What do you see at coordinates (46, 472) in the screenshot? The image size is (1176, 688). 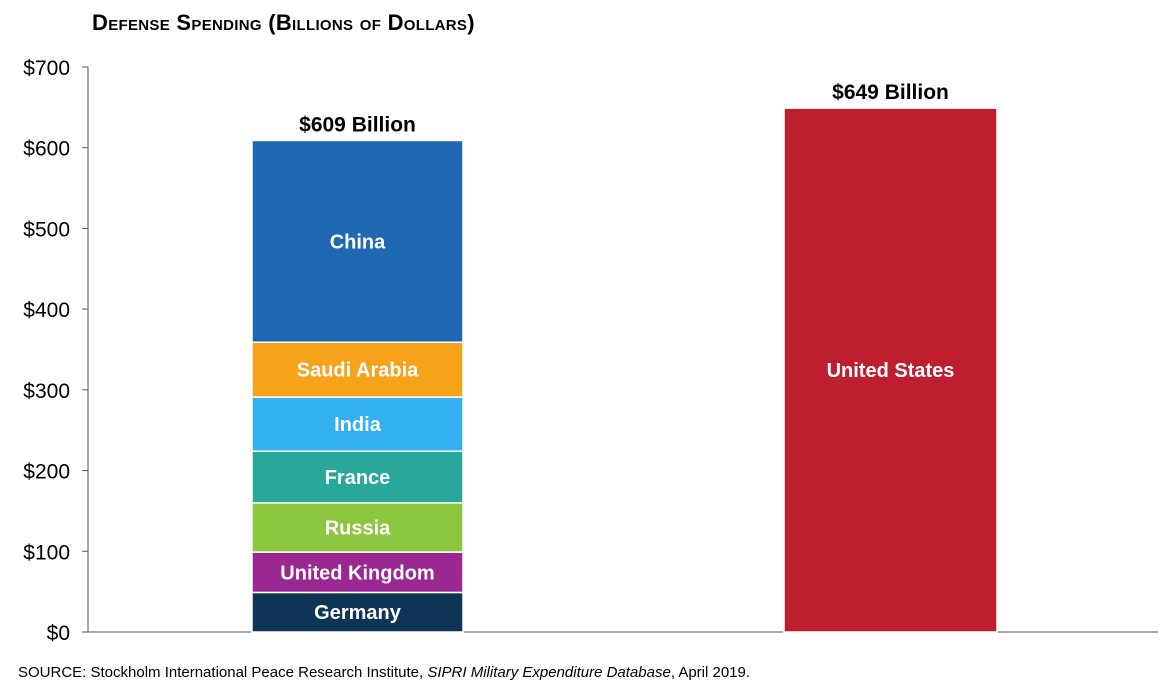 I see `y-tick-label: $200` at bounding box center [46, 472].